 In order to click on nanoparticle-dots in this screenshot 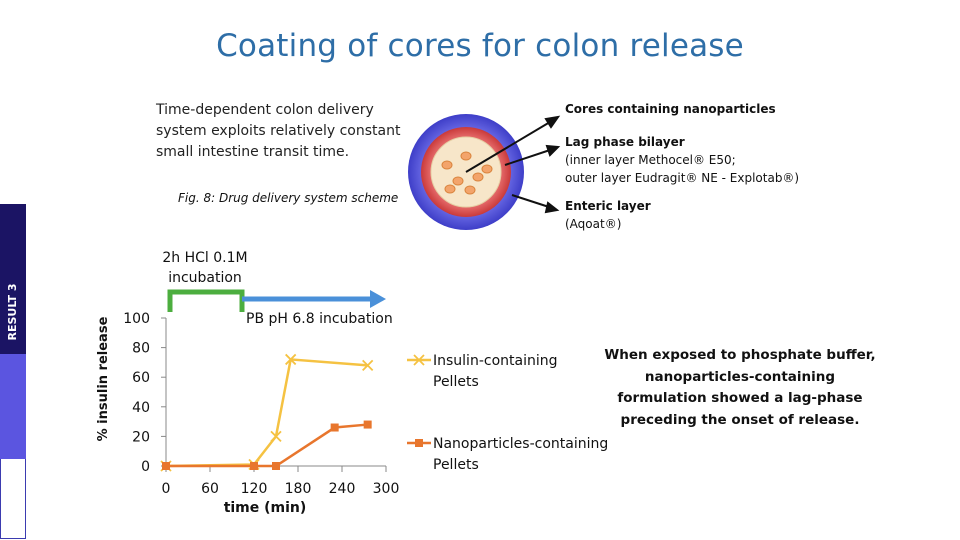, I will do `click(467, 173)`.